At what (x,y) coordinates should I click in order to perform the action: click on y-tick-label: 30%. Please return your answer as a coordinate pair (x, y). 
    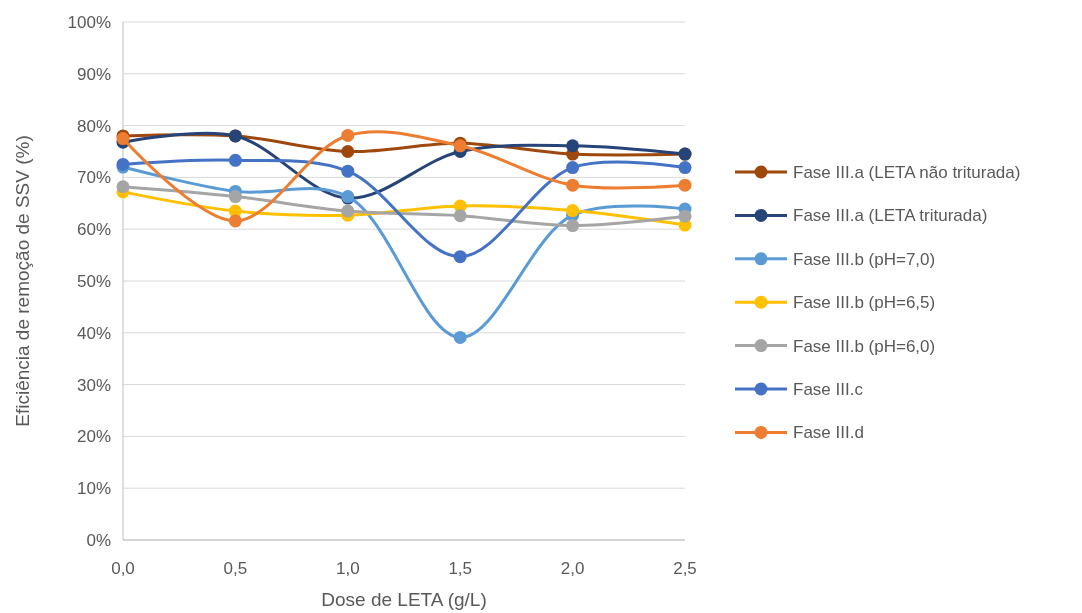
    Looking at the image, I should click on (93, 385).